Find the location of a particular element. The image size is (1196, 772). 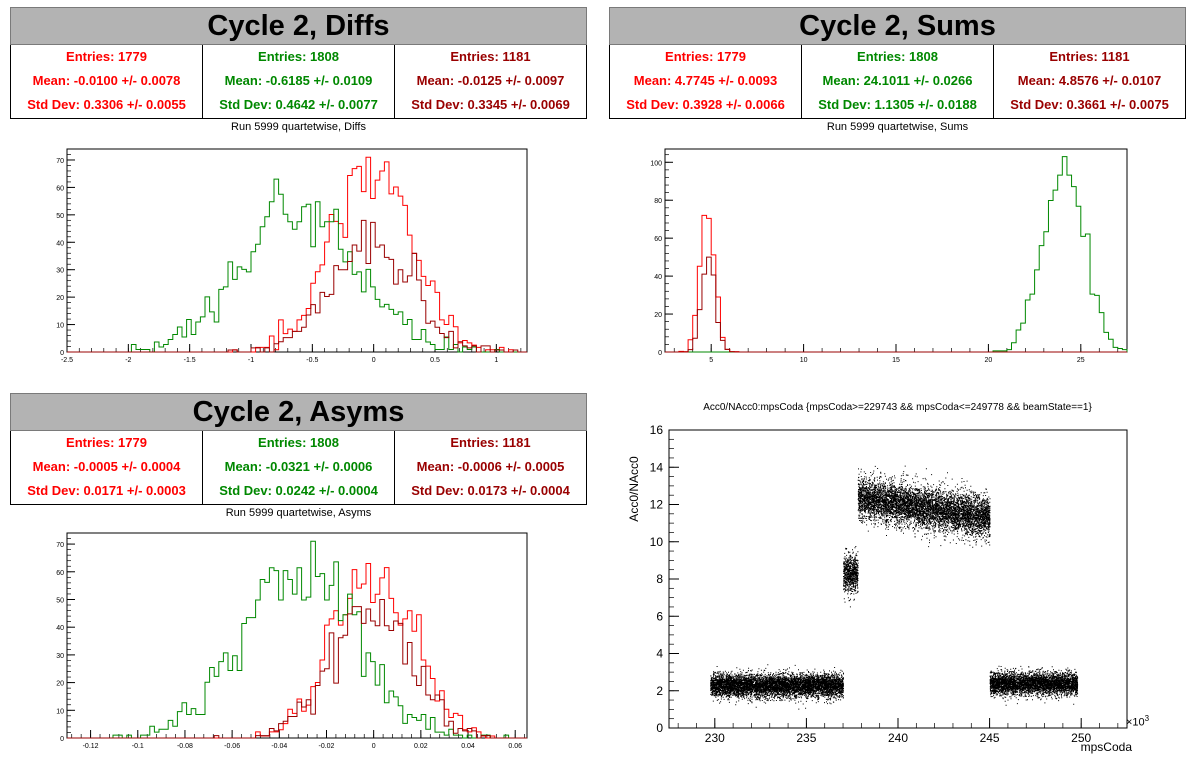

std-text: Std Dev: 0.0242 +/- 0.0004 is located at coordinates (298, 490).